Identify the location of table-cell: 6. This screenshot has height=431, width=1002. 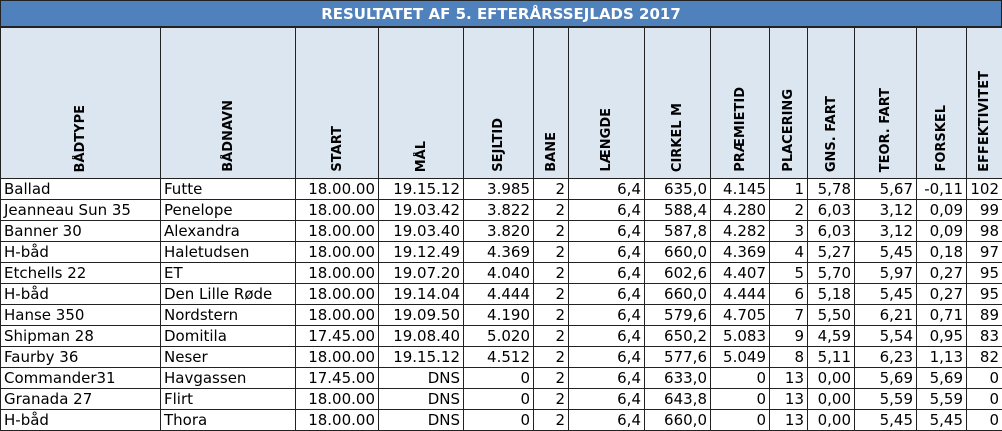
(788, 294).